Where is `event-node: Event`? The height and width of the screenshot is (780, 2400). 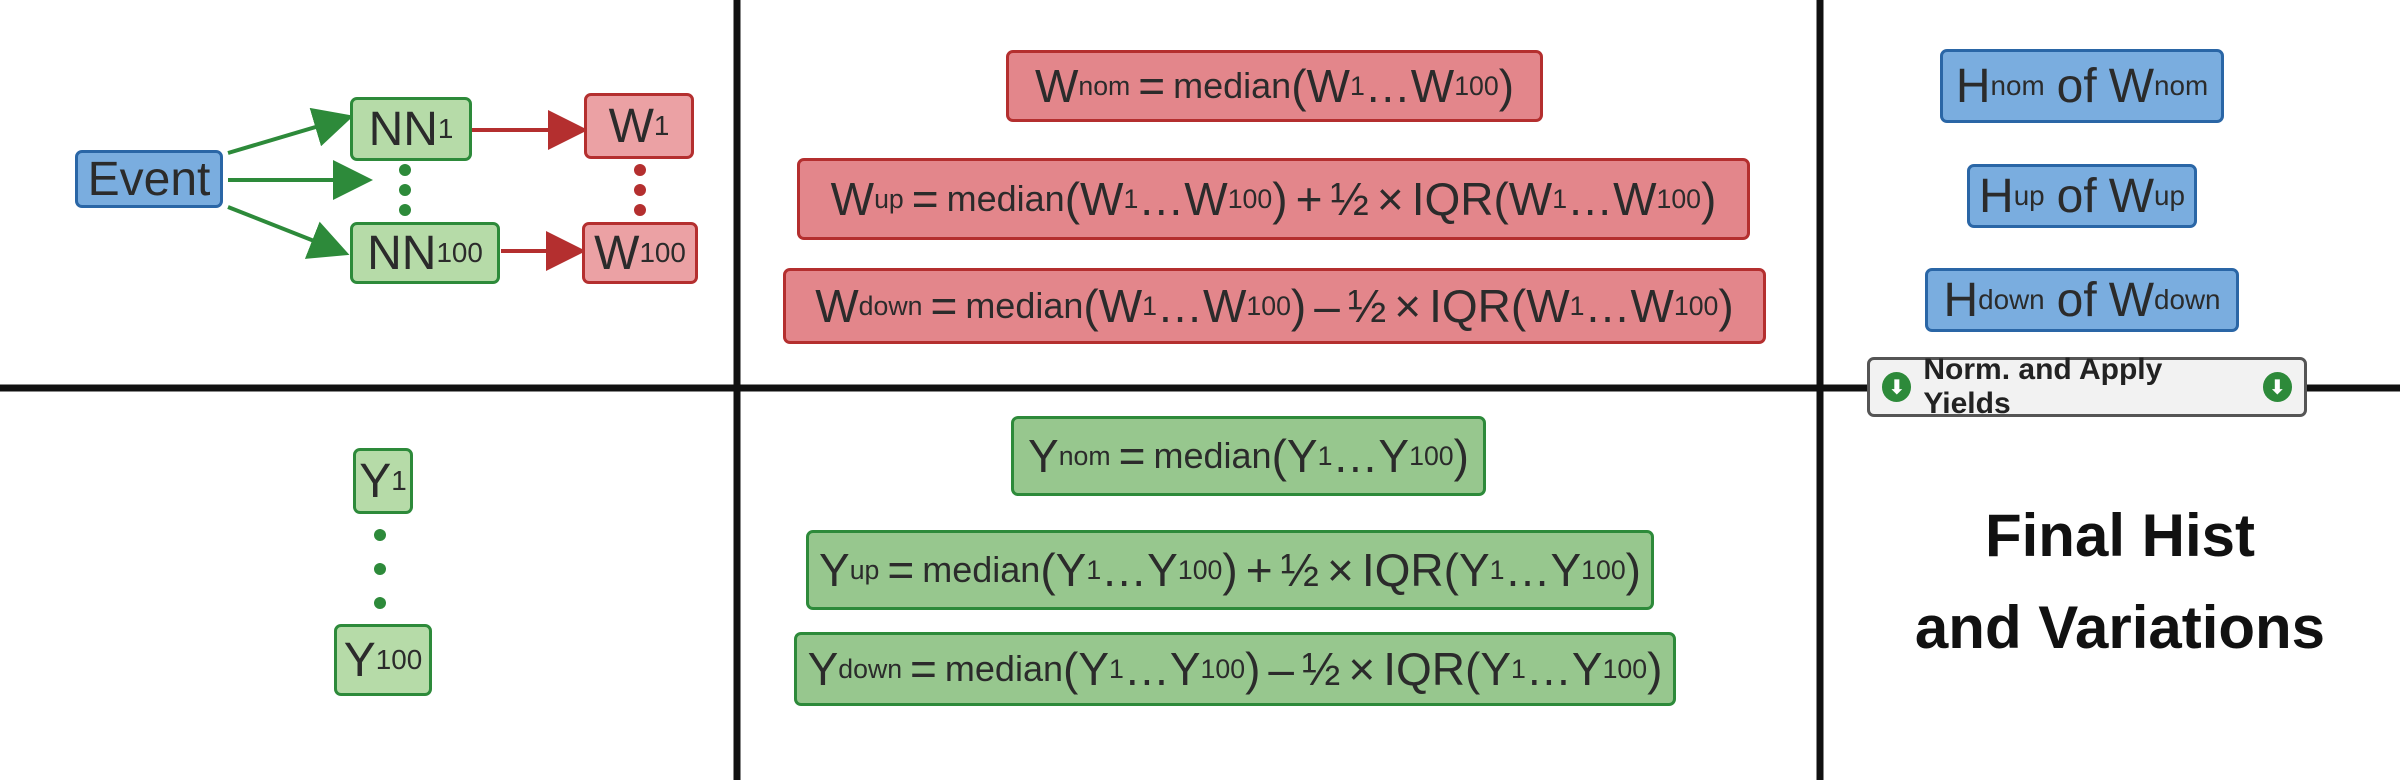
event-node: Event is located at coordinates (149, 179).